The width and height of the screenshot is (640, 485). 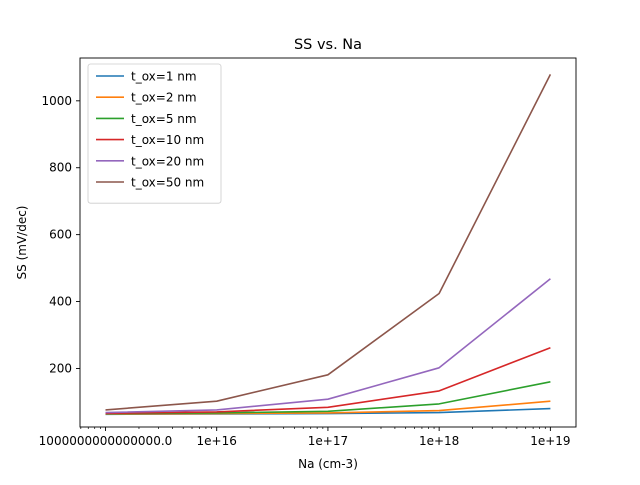 I want to click on legend-label: t_ox=1 nm, so click(x=164, y=77).